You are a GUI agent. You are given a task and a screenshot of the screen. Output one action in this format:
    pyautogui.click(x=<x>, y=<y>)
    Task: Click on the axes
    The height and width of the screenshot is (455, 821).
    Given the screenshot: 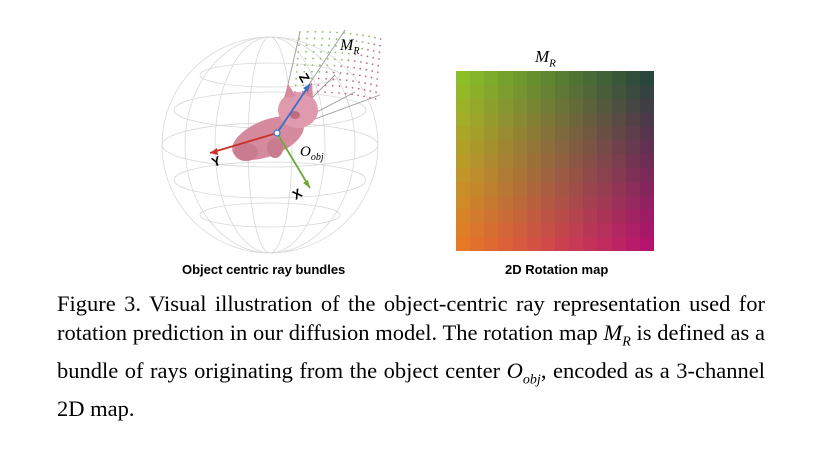 What is the action you would take?
    pyautogui.click(x=260, y=136)
    